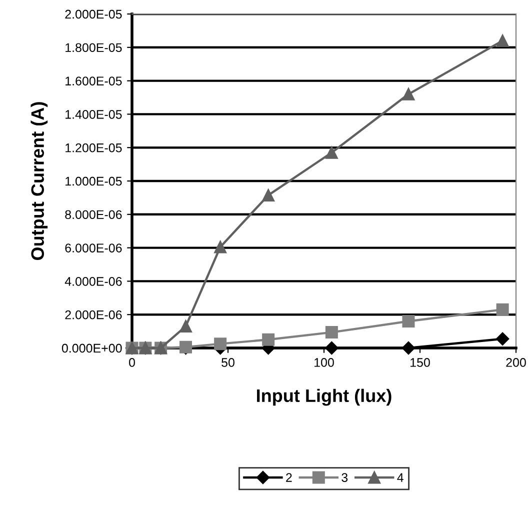  I want to click on y-tick-label: 8.000E-06, so click(93, 215).